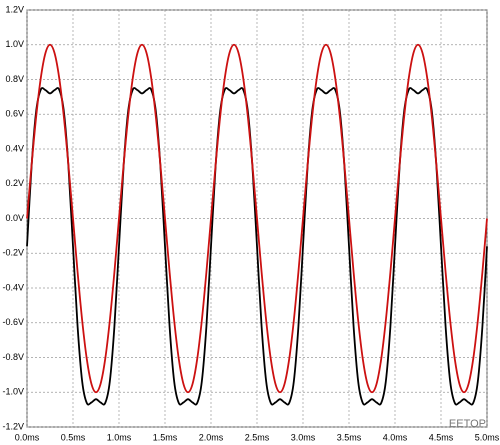 The image size is (500, 445). I want to click on y-tick-label: 0.8V, so click(14, 79).